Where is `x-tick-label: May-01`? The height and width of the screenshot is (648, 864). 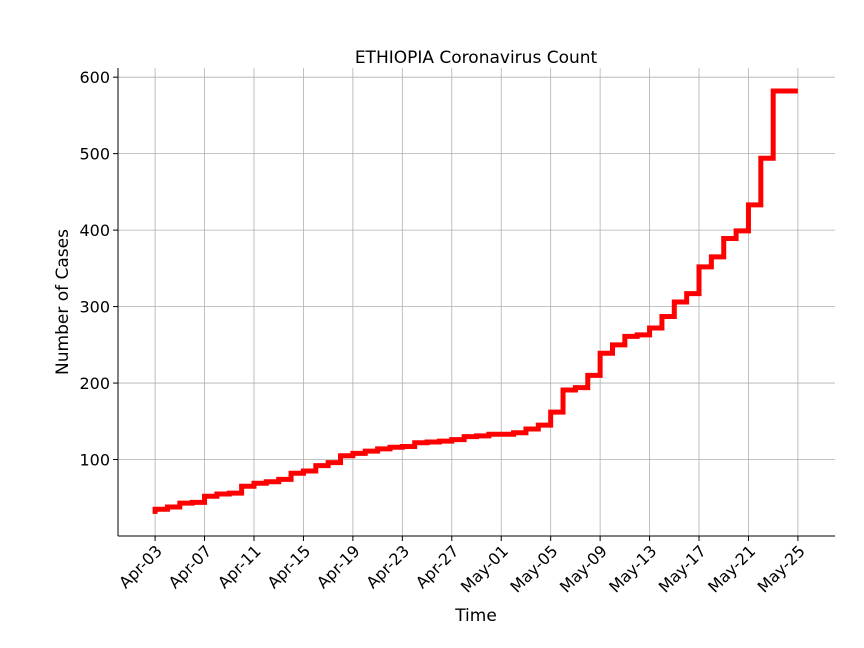 x-tick-label: May-01 is located at coordinates (484, 568).